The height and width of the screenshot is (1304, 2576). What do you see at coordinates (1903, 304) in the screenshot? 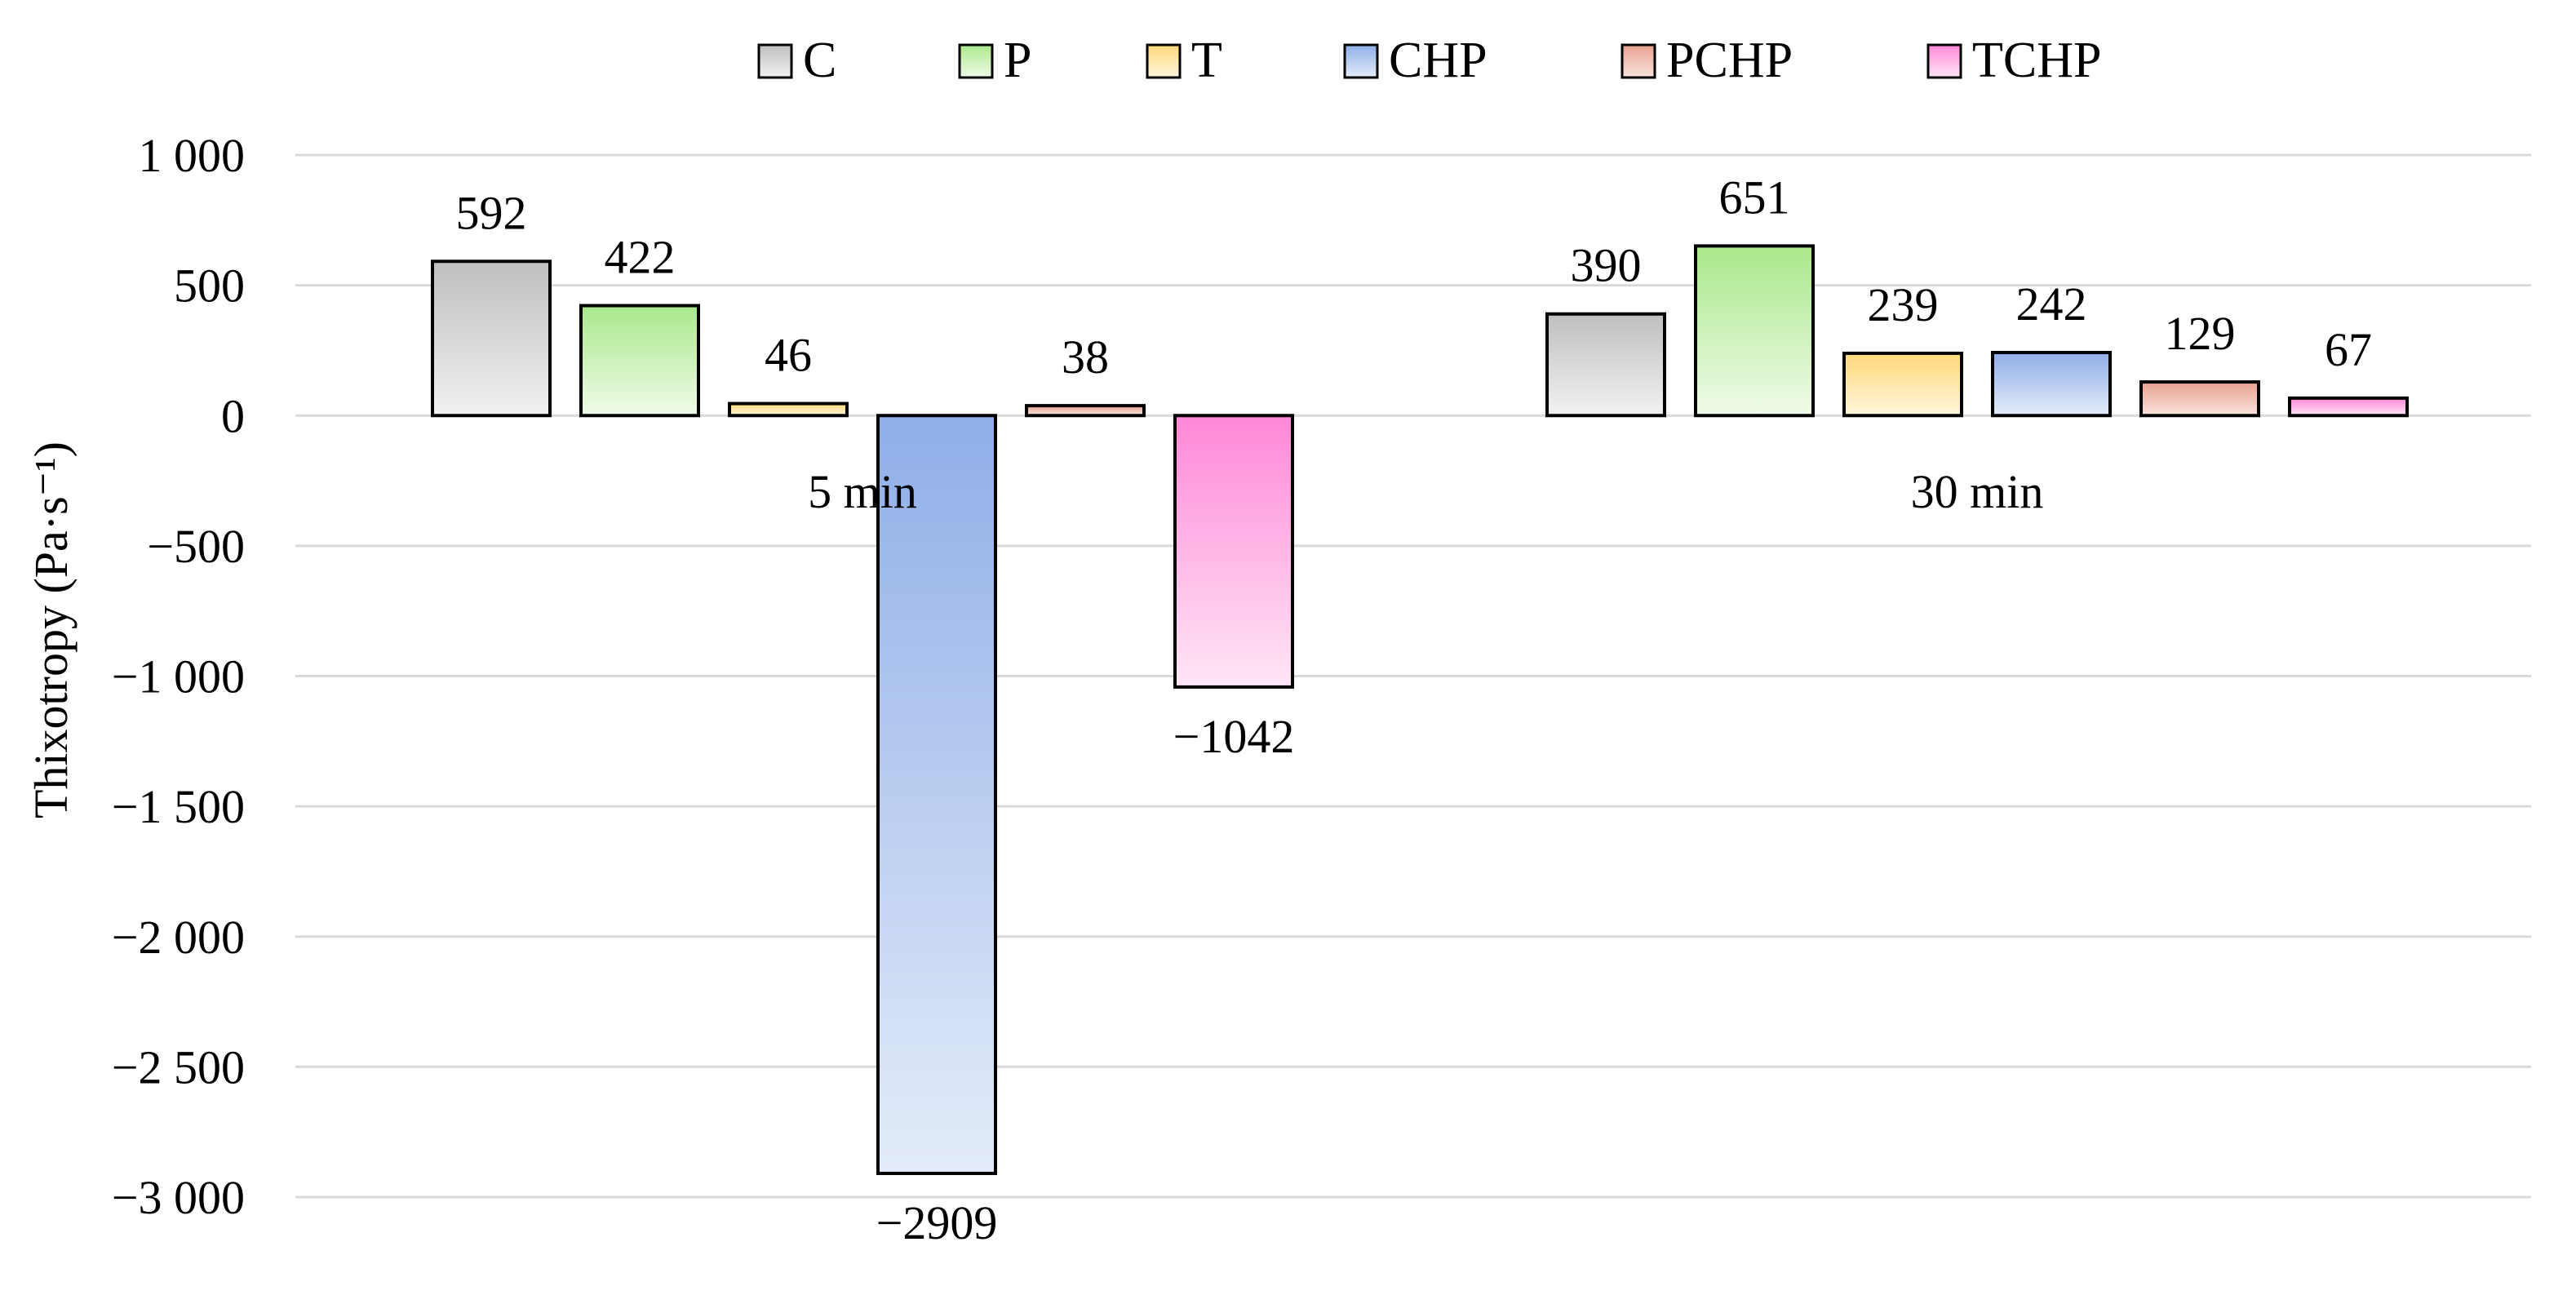
I see `data-label: 239` at bounding box center [1903, 304].